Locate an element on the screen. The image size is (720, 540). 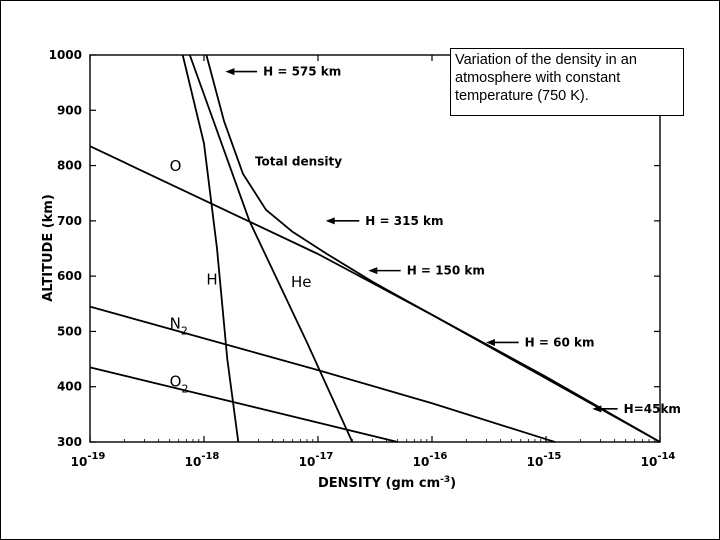
annotation-label: H = 150 km is located at coordinates (446, 271).